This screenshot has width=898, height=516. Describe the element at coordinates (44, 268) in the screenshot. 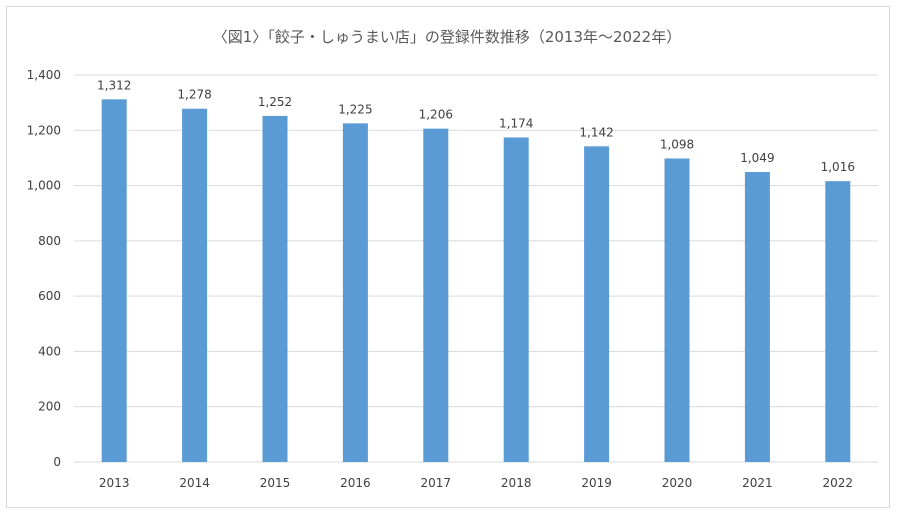

I see `y-axis-labels: 0 200 400 600 800 1,000 1,200 1,400` at that location.